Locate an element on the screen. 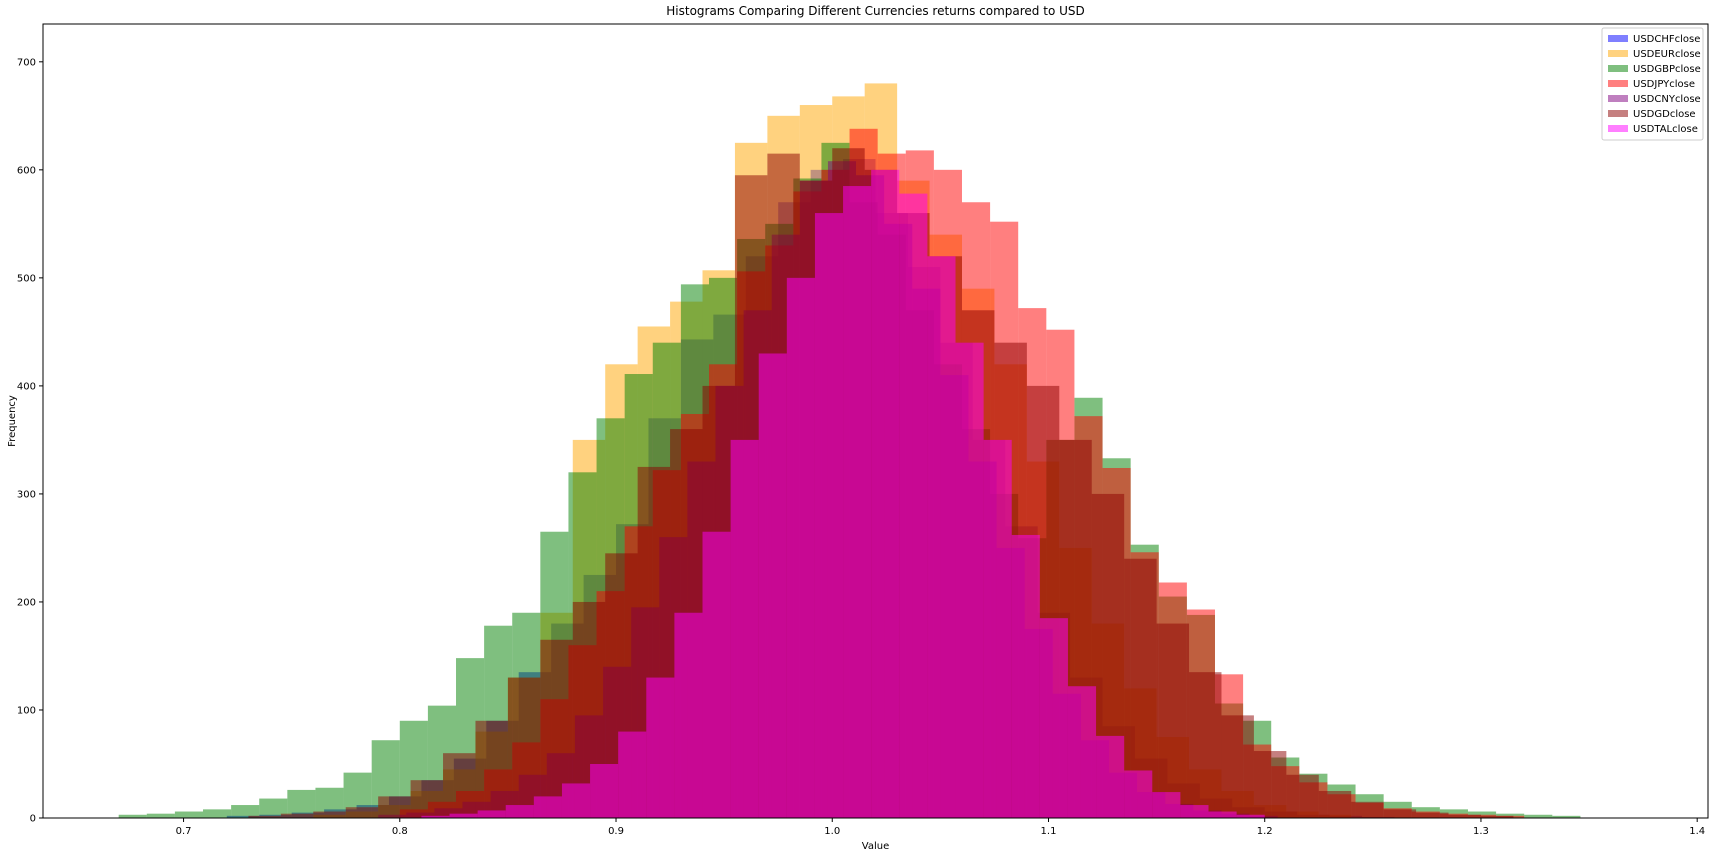 The width and height of the screenshot is (1719, 856). y-axis-title: Frequency is located at coordinates (12, 421).